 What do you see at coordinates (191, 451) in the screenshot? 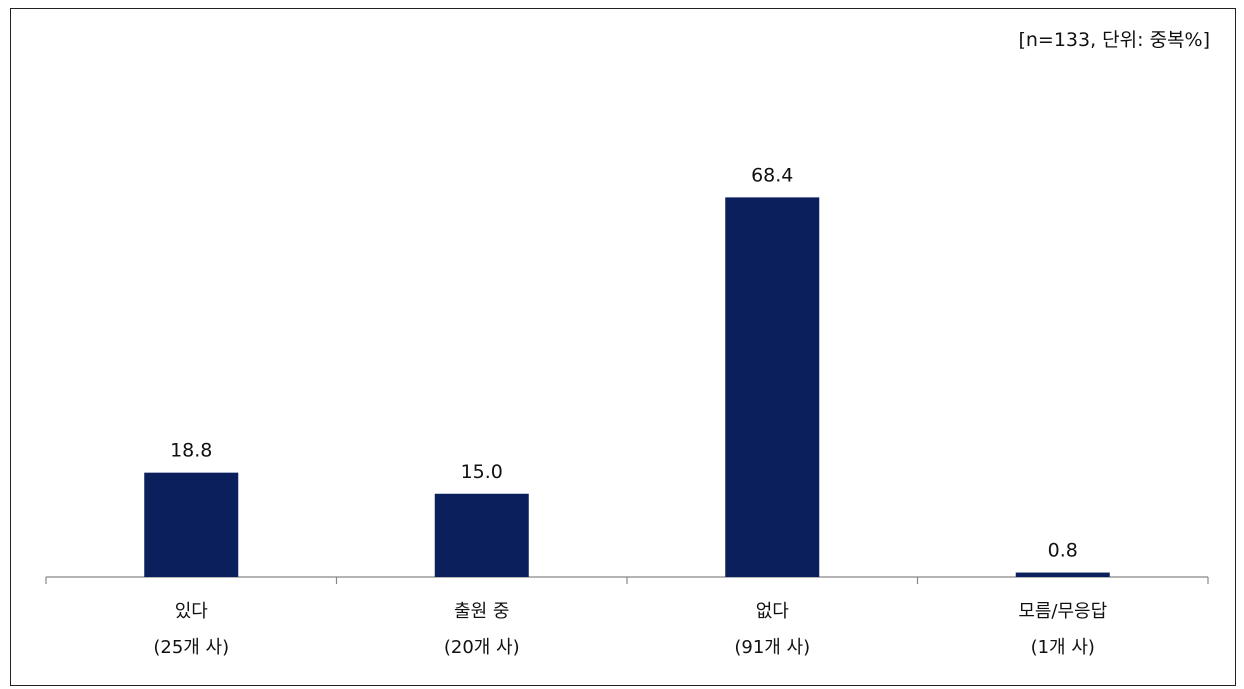
I see `value-label-0: 18.8` at bounding box center [191, 451].